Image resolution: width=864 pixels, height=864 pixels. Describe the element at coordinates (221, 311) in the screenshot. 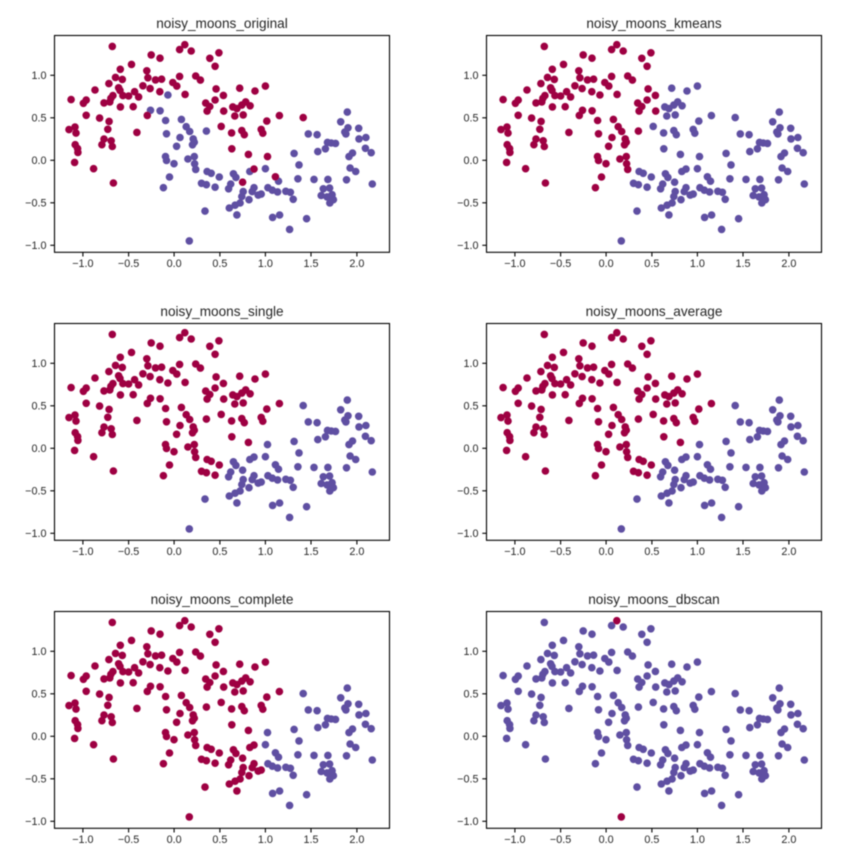

I see `svg-text: noisy_moons_single` at that location.